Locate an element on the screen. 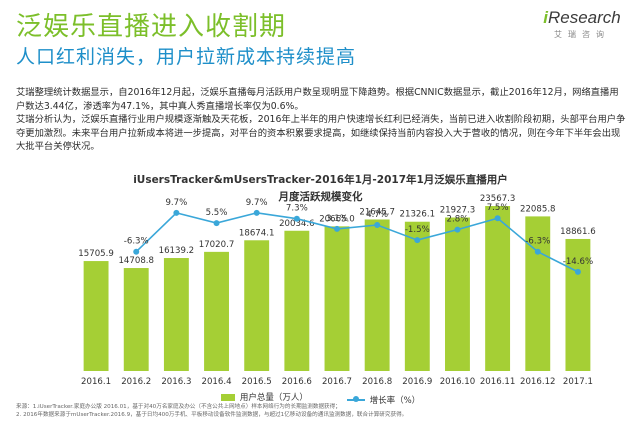 This screenshot has height=426, width=641. legend-item-line: 增长率（%） is located at coordinates (383, 400).